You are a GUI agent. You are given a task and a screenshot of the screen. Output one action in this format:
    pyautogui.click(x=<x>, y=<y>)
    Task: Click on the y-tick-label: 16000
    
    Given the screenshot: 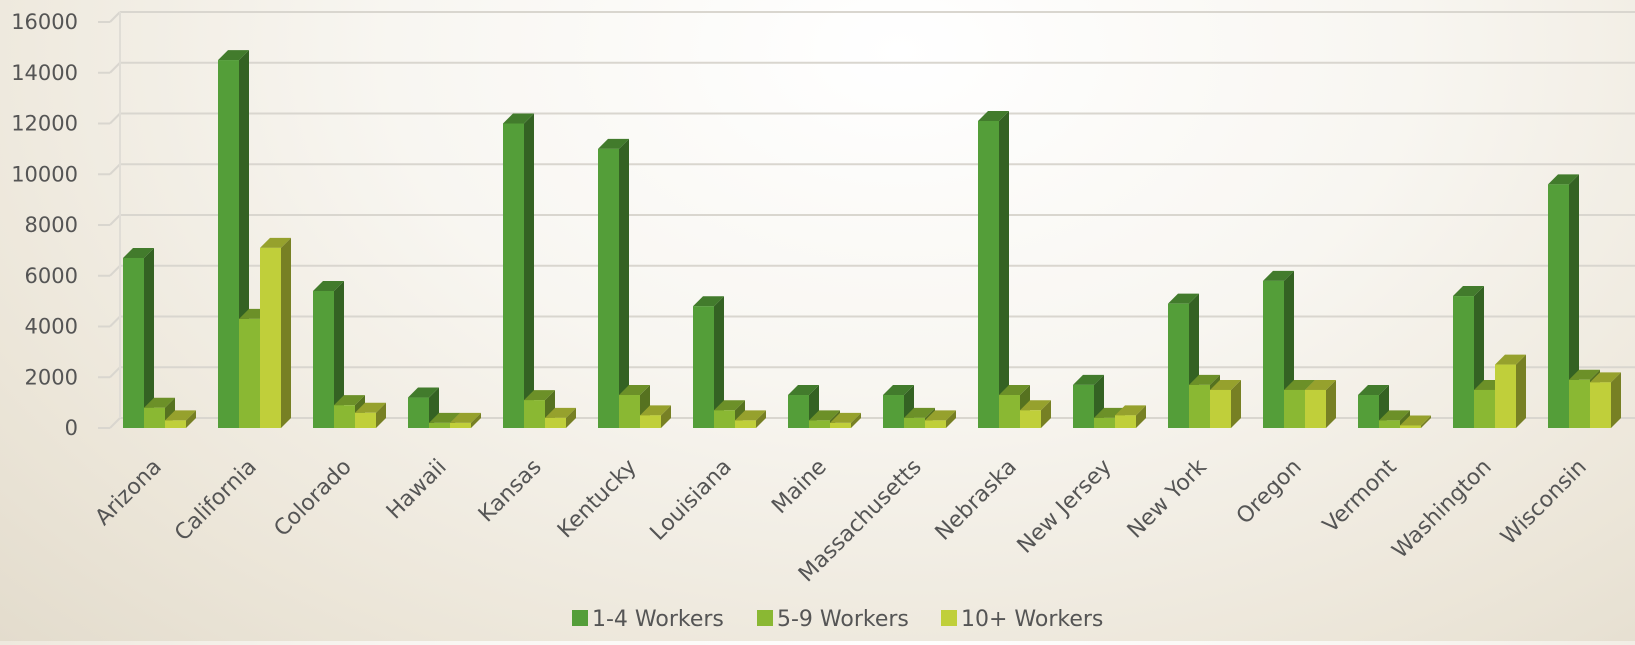 What is the action you would take?
    pyautogui.click(x=44, y=22)
    